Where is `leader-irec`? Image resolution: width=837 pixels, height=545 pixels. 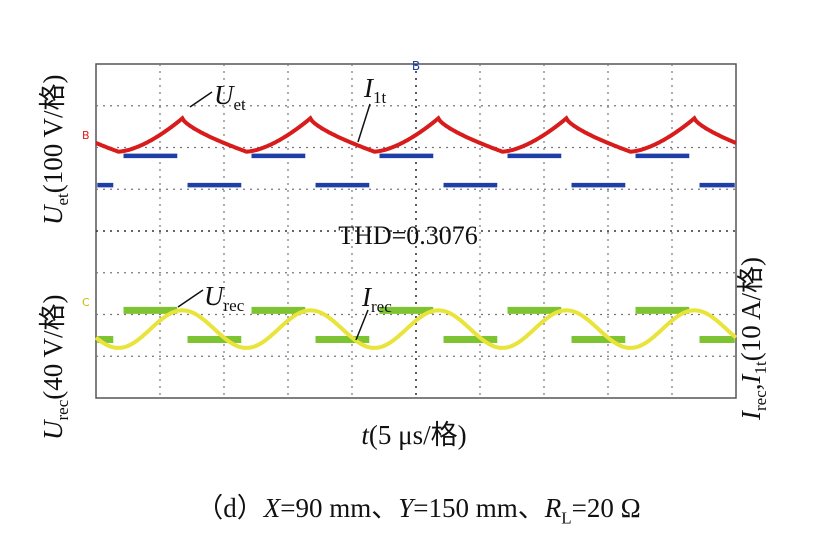 leader-irec is located at coordinates (362, 325).